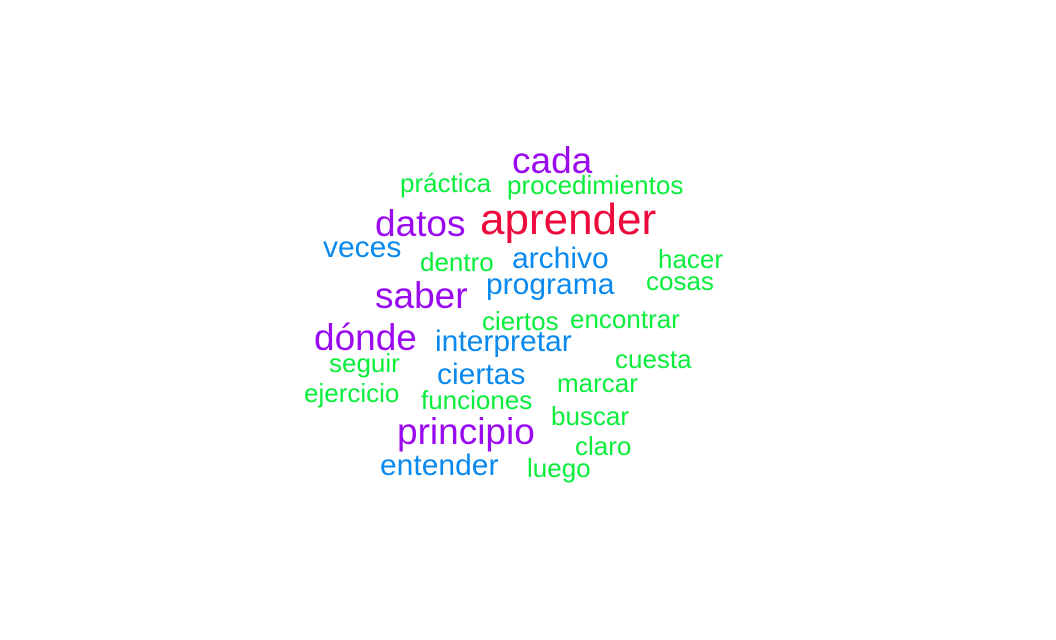 This screenshot has width=1056, height=640. What do you see at coordinates (481, 374) in the screenshot?
I see `word-ciertas: ciertas` at bounding box center [481, 374].